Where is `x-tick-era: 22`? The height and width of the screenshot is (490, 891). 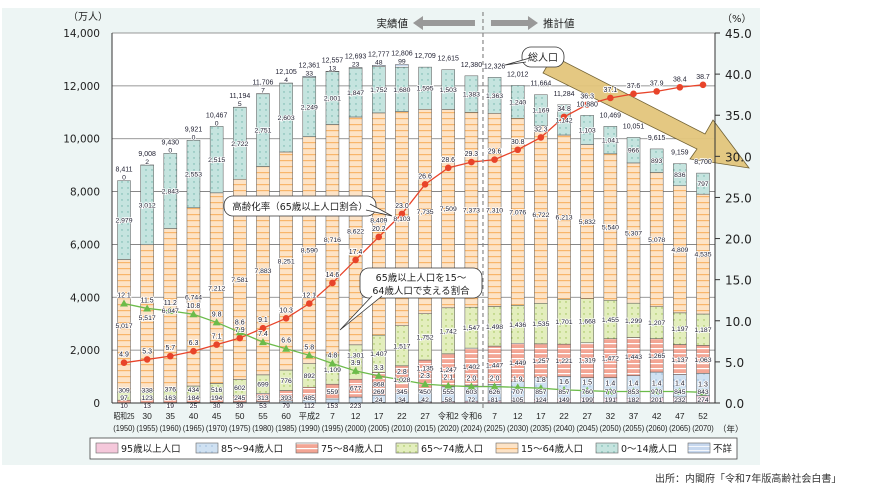 x-tick-era: 22 is located at coordinates (564, 416).